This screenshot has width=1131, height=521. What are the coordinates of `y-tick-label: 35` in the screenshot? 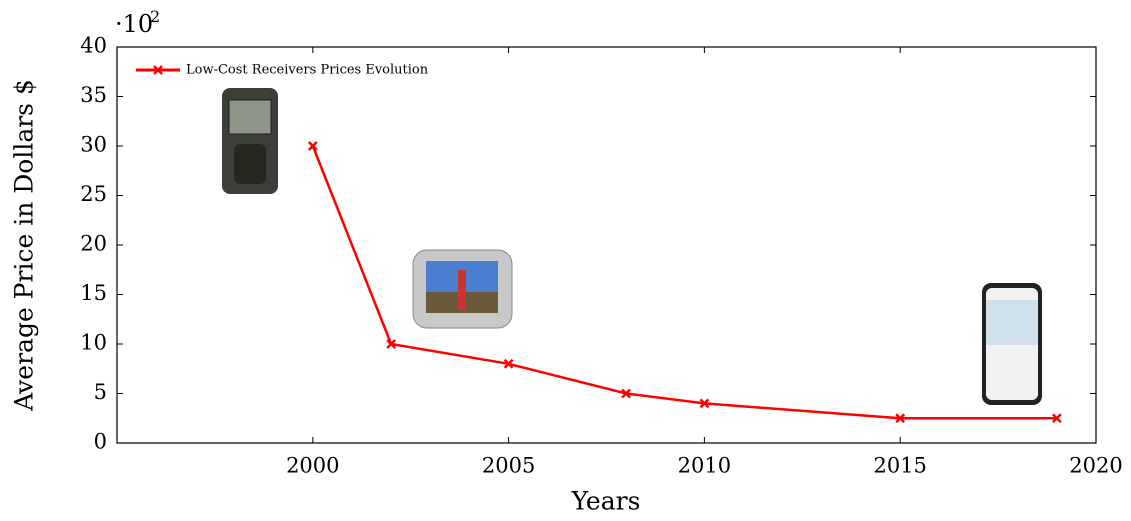 It's located at (93, 95).